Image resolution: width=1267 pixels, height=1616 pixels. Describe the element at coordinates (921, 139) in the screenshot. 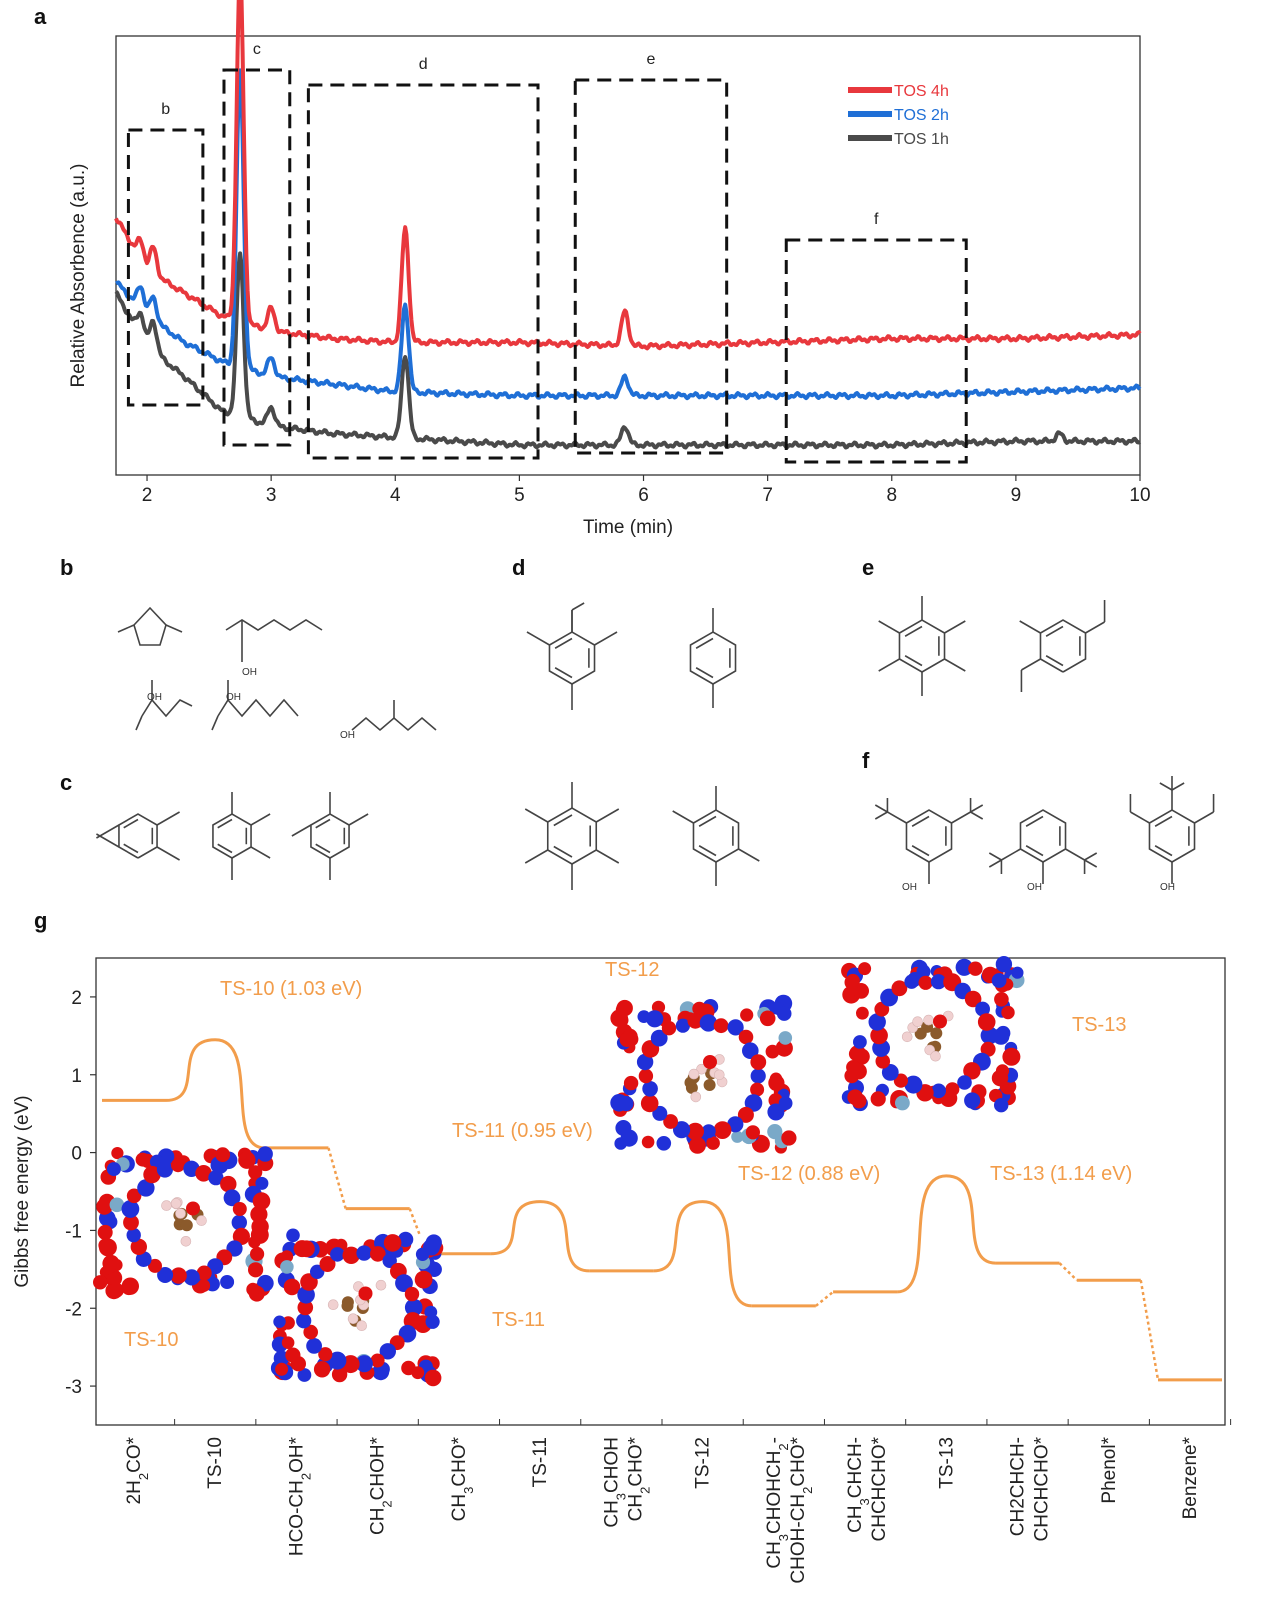

I see `legend-label: TOS 1h` at that location.